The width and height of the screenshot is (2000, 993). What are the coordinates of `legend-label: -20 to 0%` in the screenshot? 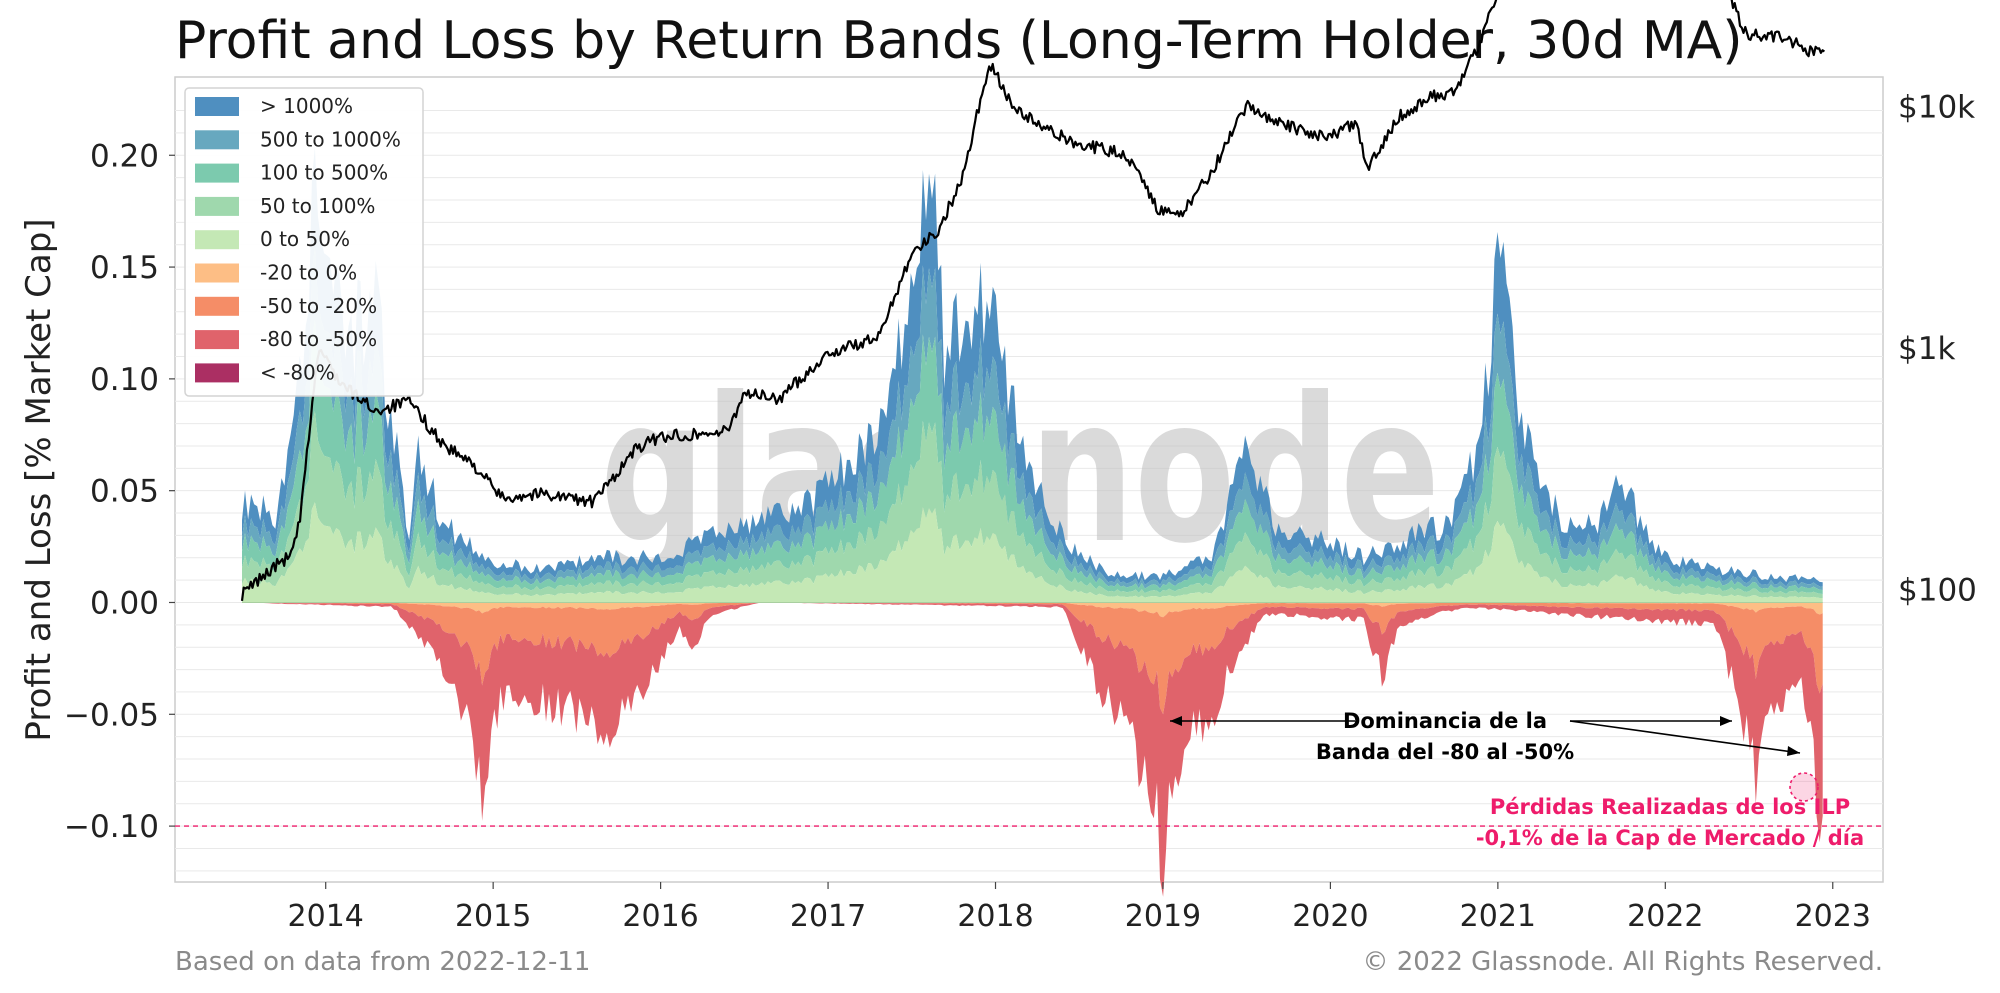 It's located at (308, 273).